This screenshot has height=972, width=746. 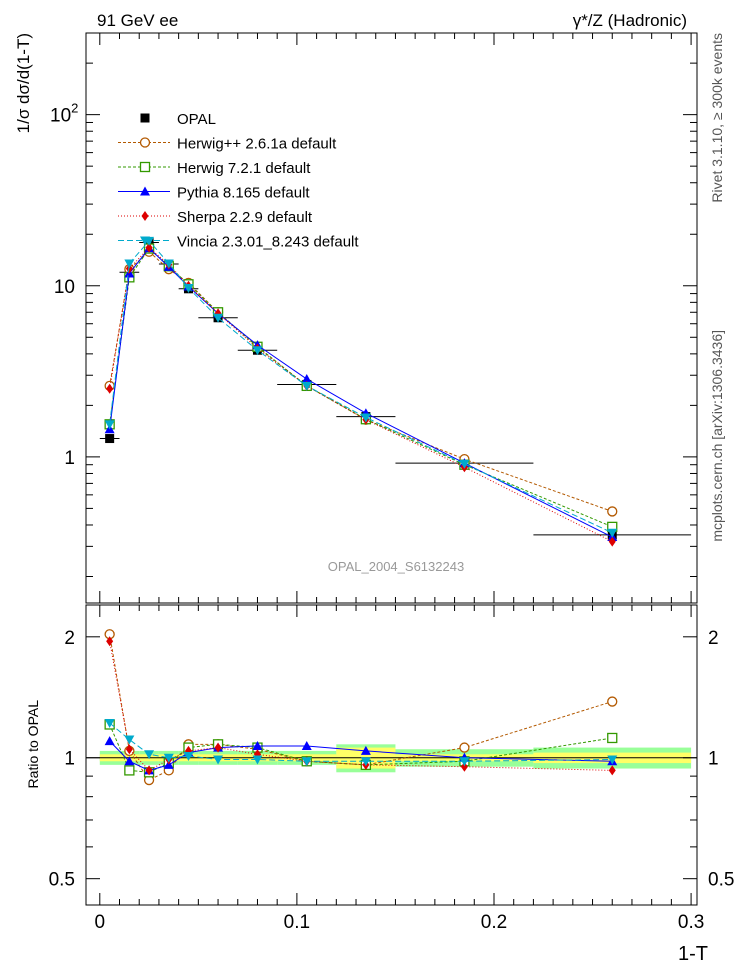 What do you see at coordinates (268, 242) in the screenshot?
I see `legend-label-4: Vincia 2.3.01_8.243 default` at bounding box center [268, 242].